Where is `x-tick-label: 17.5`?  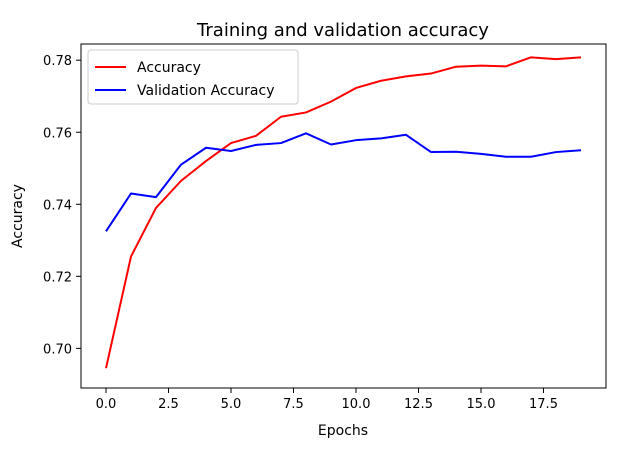 x-tick-label: 17.5 is located at coordinates (543, 404).